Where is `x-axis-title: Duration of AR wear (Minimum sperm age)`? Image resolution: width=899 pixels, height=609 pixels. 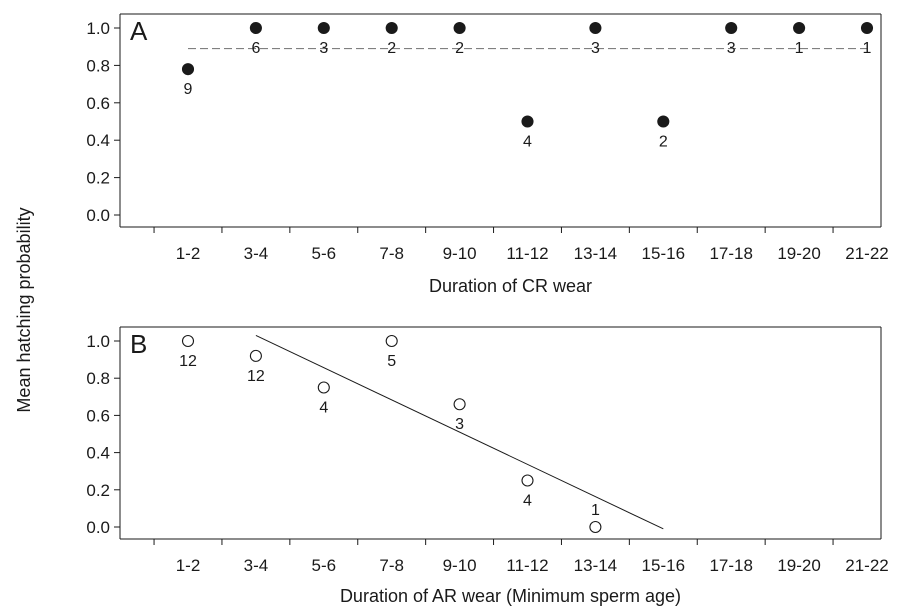
x-axis-title: Duration of AR wear (Minimum sperm age) is located at coordinates (510, 596).